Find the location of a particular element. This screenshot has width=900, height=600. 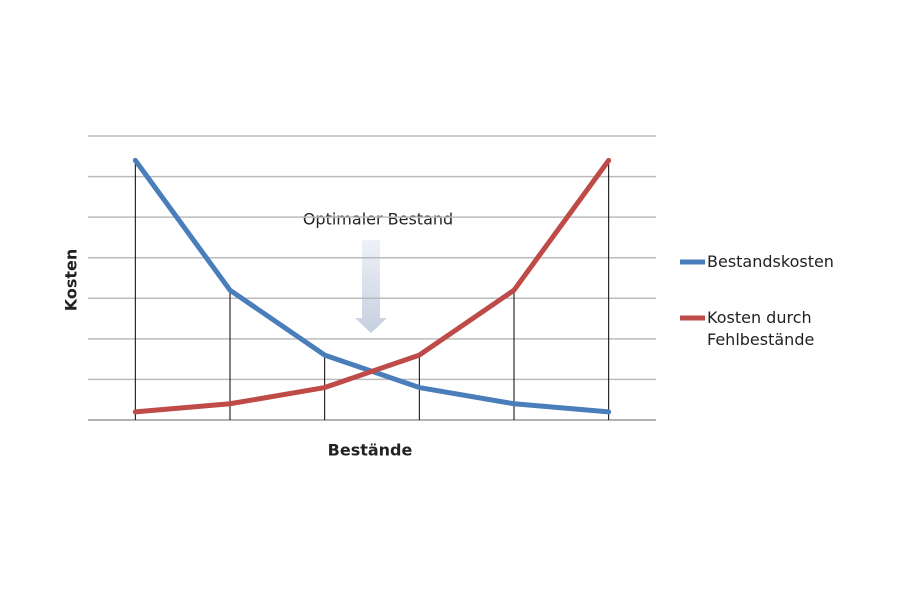

annotation: Optimaler Bestand is located at coordinates (378, 219).